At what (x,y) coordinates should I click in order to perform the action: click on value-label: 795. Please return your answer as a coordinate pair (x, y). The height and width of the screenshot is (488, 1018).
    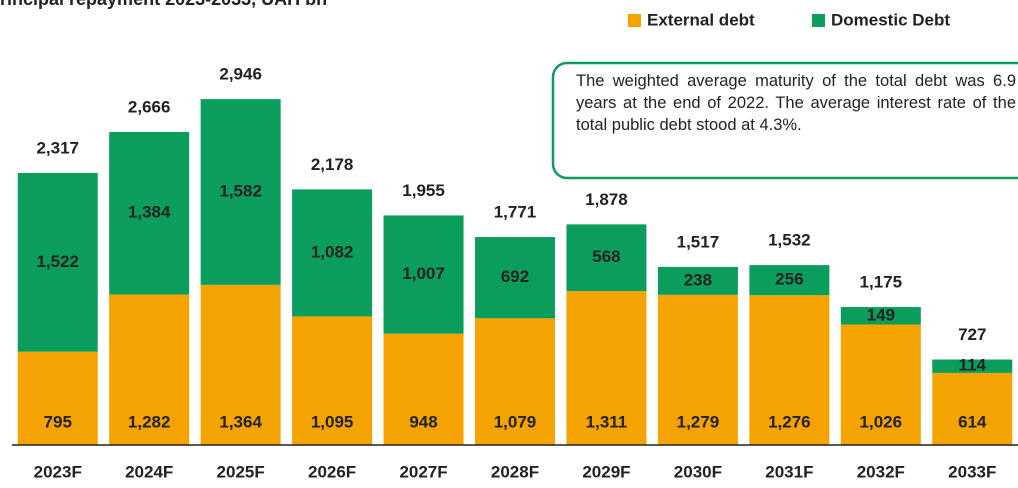
    Looking at the image, I should click on (58, 421).